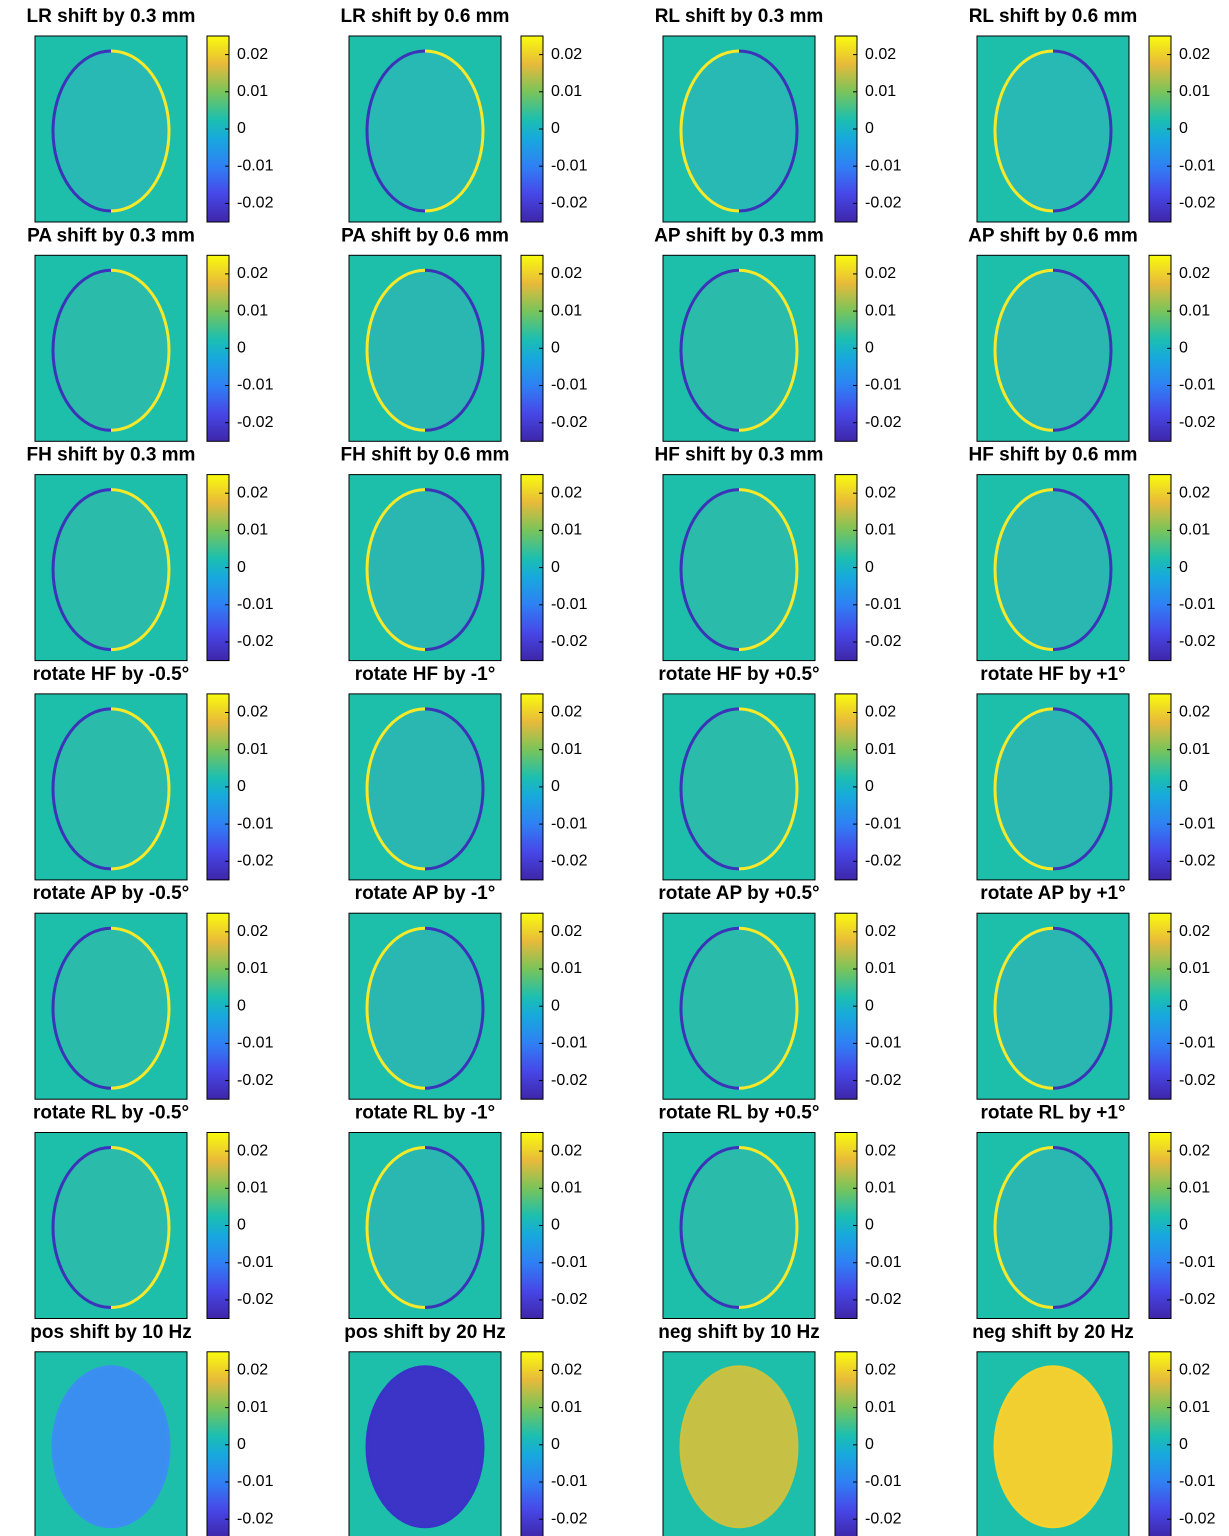  I want to click on panel: rotate RL by +1° 0.02 0.01 0 -0.01 -0.02, so click(1096, 1211).